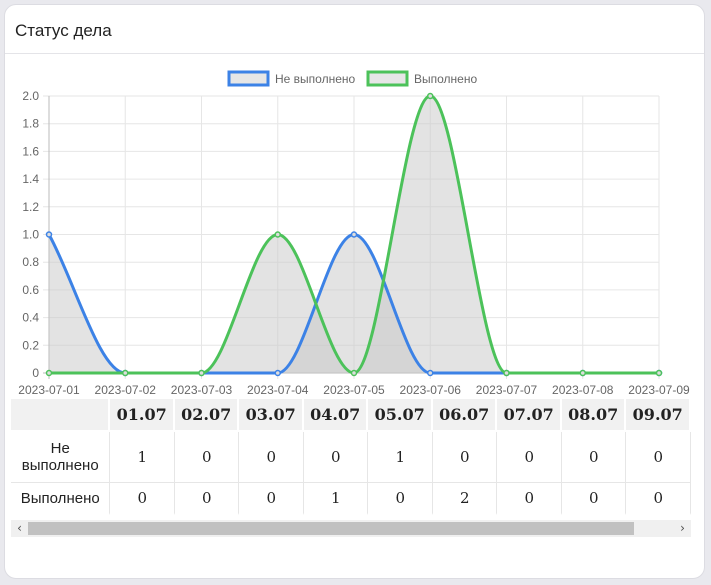 The image size is (711, 585). I want to click on table-row: Выполнено 0 0 0 1 0 2 0 0 0, so click(351, 499).